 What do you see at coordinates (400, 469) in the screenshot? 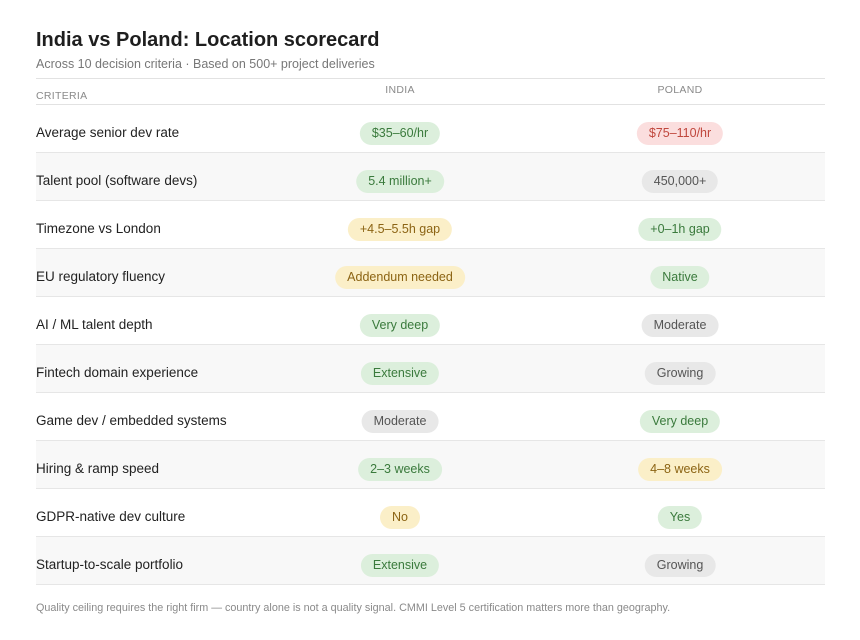
I see `india-badge: 2–3 weeks` at bounding box center [400, 469].